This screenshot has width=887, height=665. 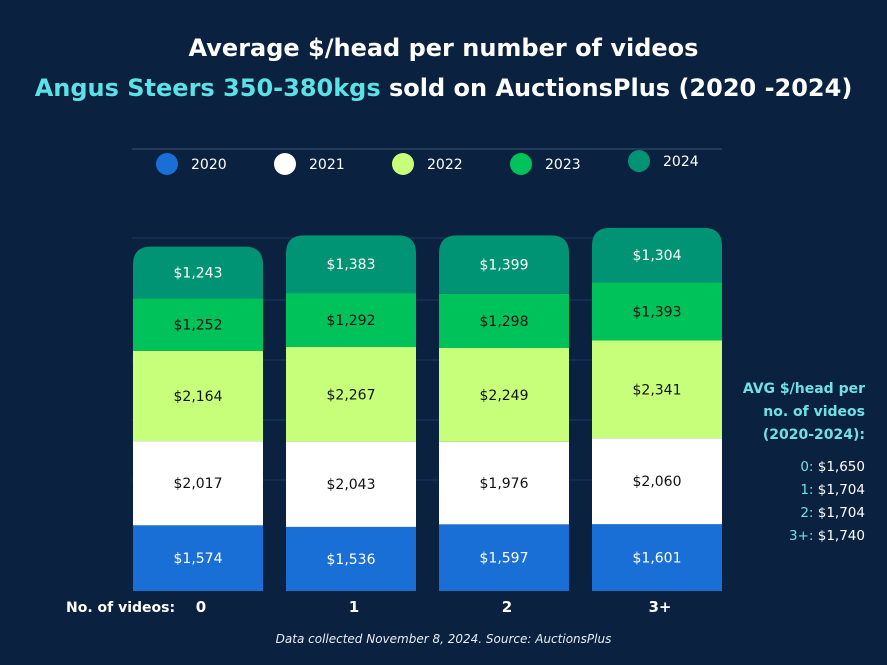 I want to click on legend-label-2023: 2023, so click(x=563, y=165).